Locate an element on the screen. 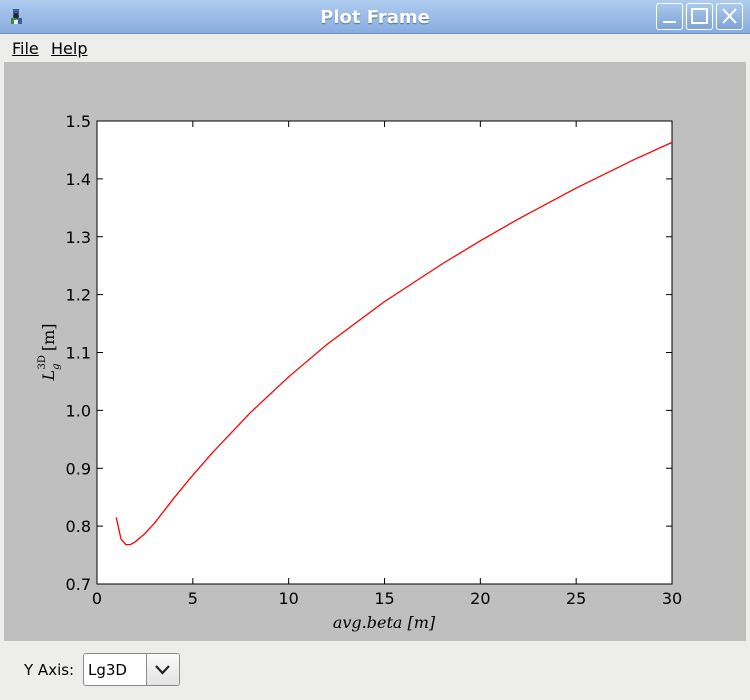  menu-file: File is located at coordinates (25, 48).